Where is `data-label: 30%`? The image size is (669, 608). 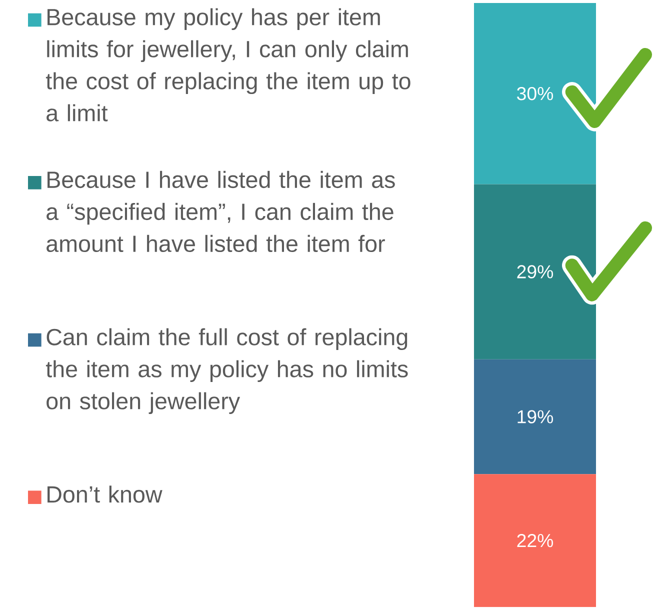 data-label: 30% is located at coordinates (535, 93).